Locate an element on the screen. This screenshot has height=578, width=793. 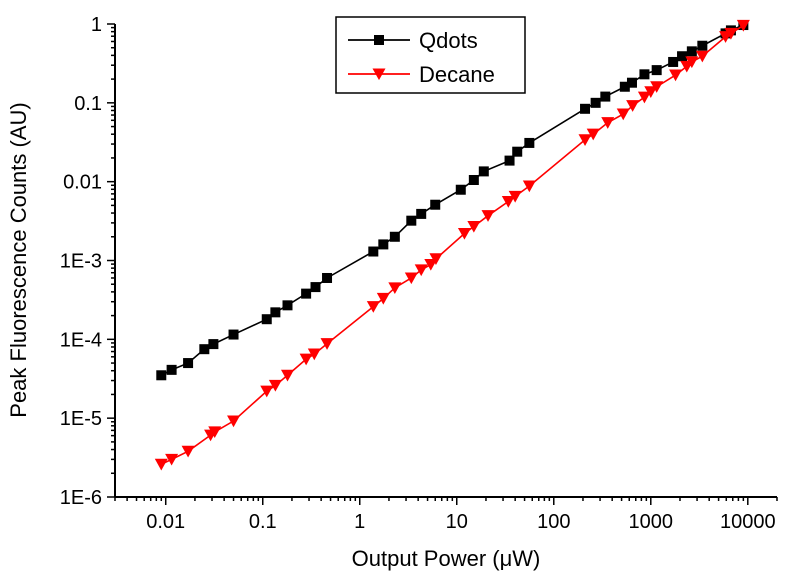
x-tick-label: 10 is located at coordinates (457, 522).